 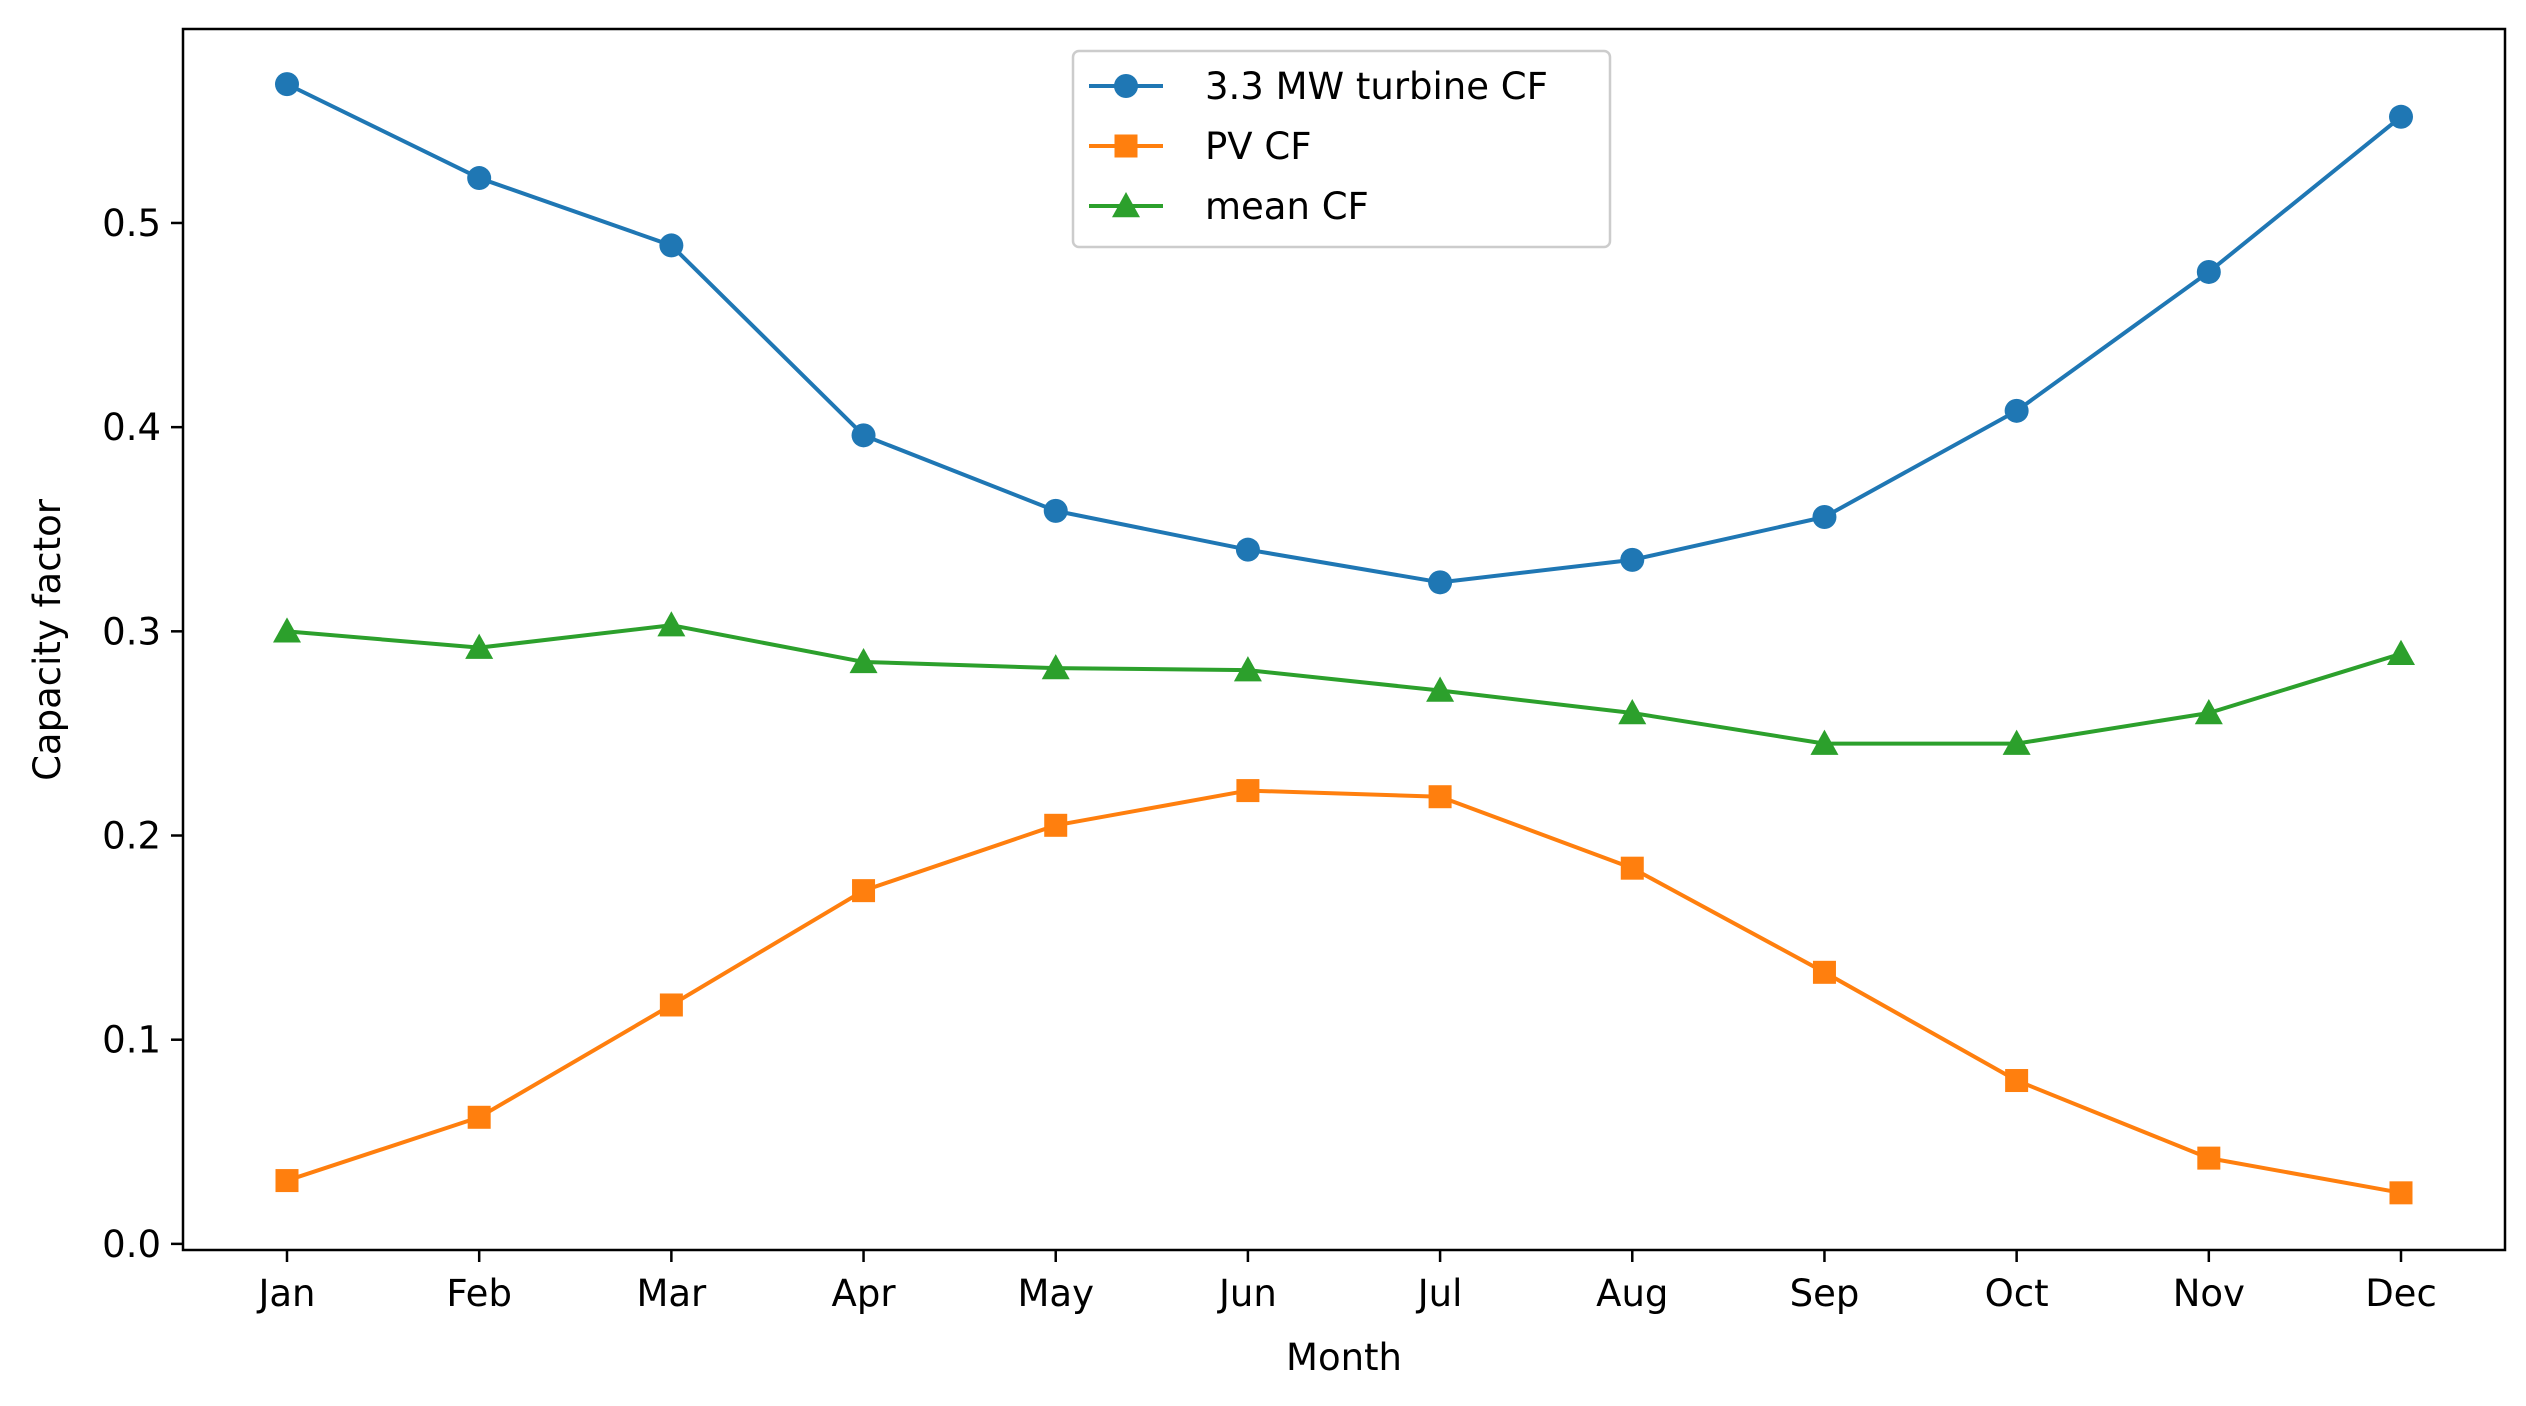 I want to click on point-3-3-mw-turbine-cf-mar, so click(x=671, y=245).